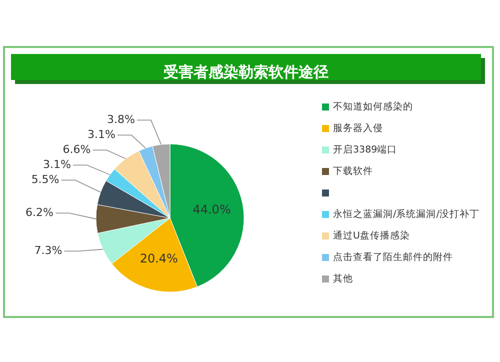 Image resolution: width=500 pixels, height=362 pixels. Describe the element at coordinates (45, 179) in the screenshot. I see `data-label: 5.5%` at that location.